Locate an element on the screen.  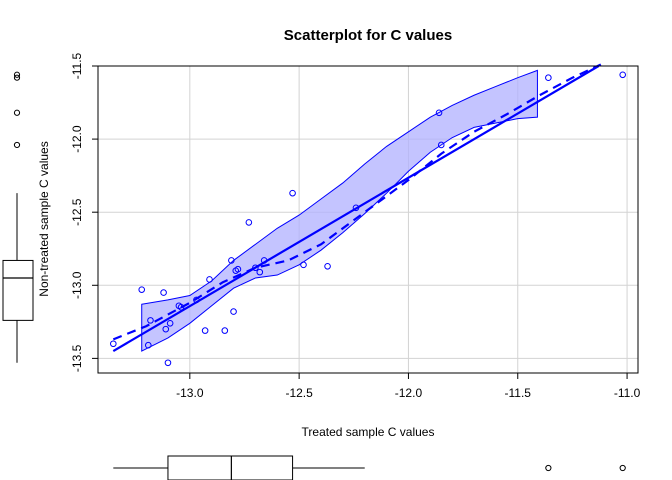
x-tick-label: -11.5 is located at coordinates (518, 393).